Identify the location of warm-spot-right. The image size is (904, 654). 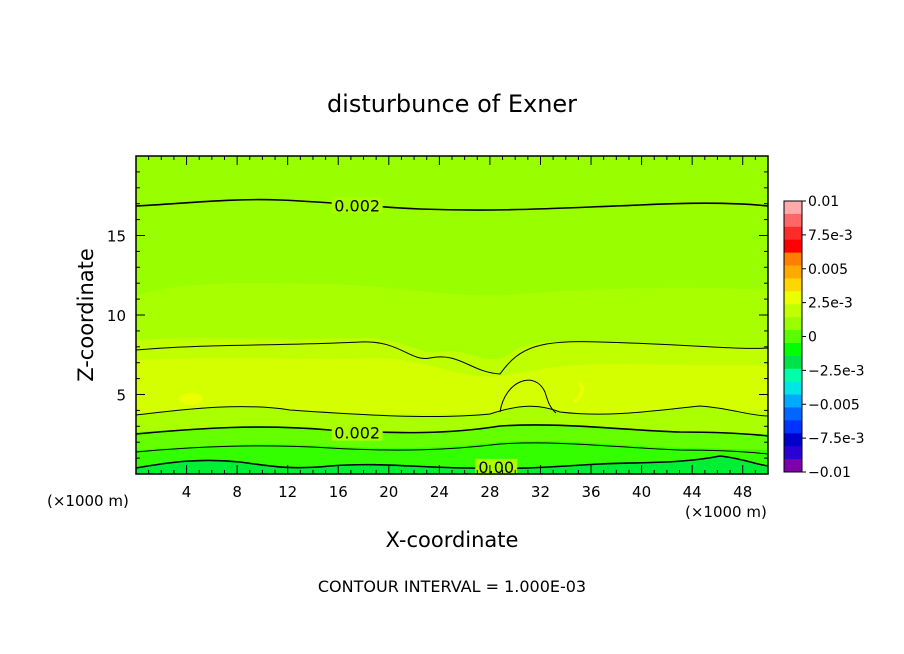
(578, 392).